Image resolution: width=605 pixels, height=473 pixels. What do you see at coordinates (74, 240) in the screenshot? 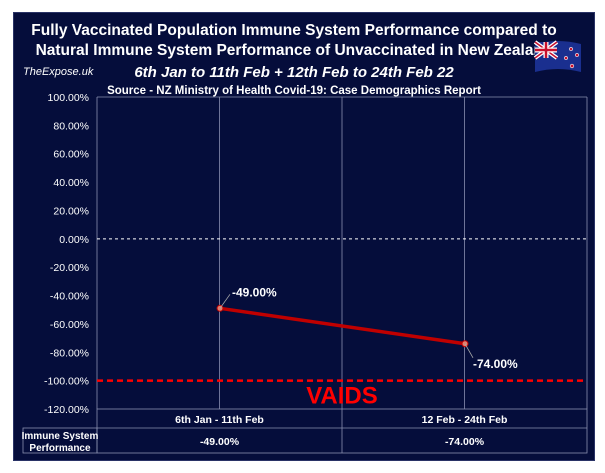
I see `y-tick-label: 0.00%` at bounding box center [74, 240].